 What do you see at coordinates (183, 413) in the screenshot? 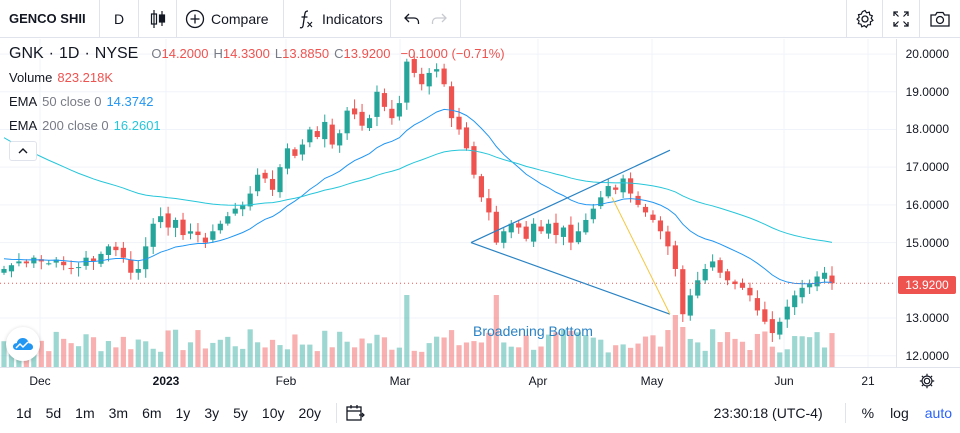
I see `range-button-1y: 1y` at bounding box center [183, 413].